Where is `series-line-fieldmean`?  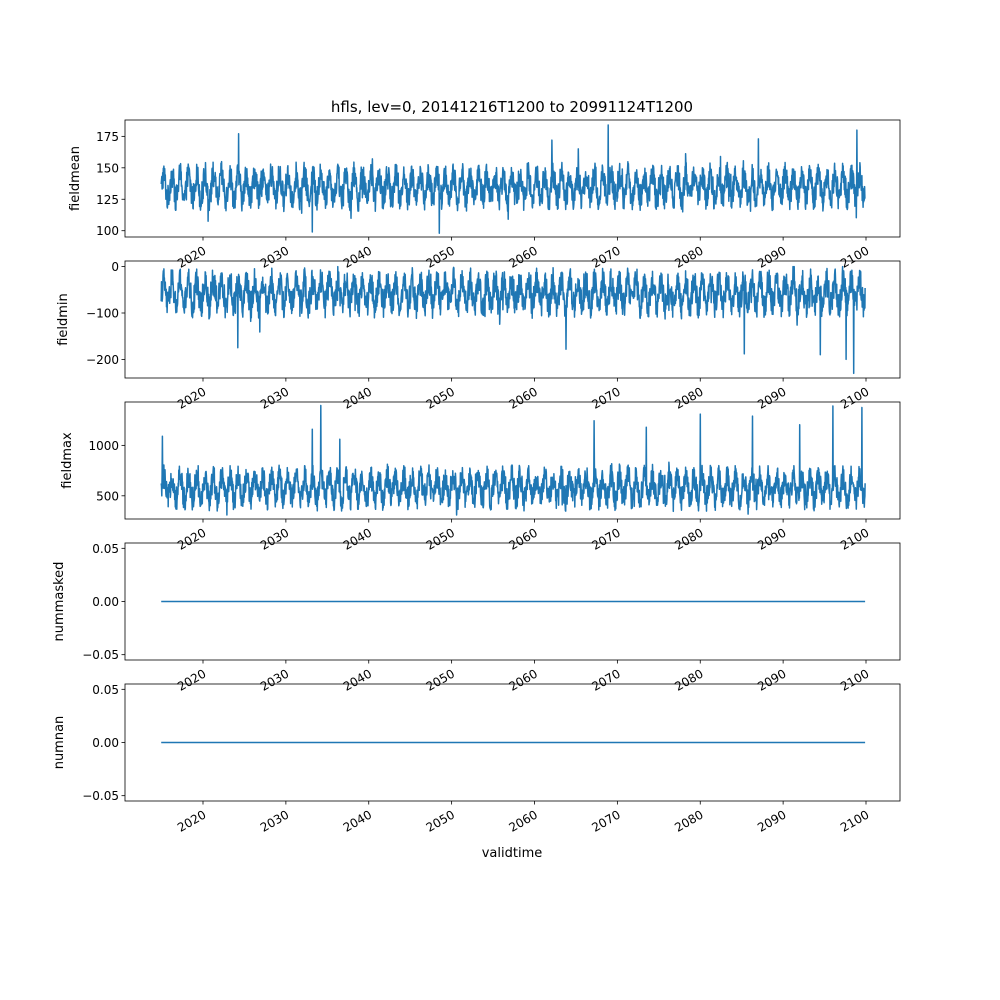
series-line-fieldmean is located at coordinates (513, 179).